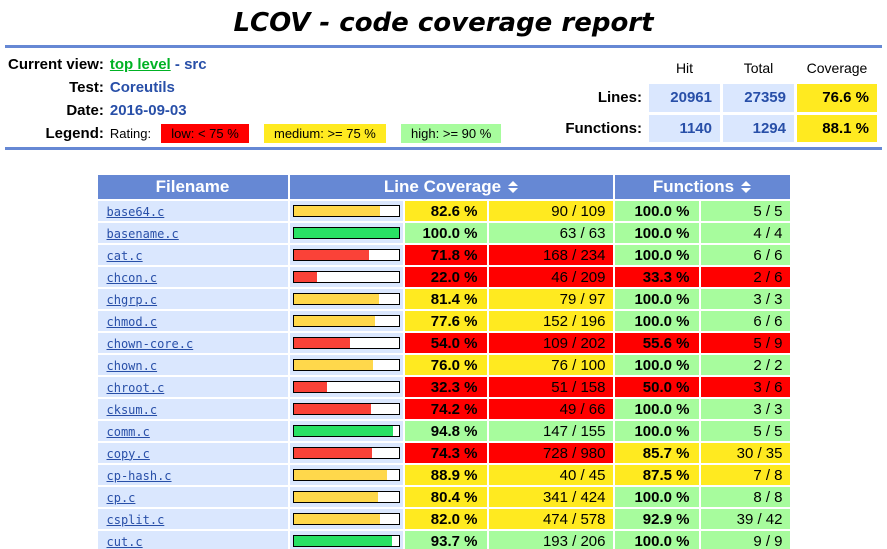  Describe the element at coordinates (135, 519) in the screenshot. I see `file-link: csplit.c` at that location.